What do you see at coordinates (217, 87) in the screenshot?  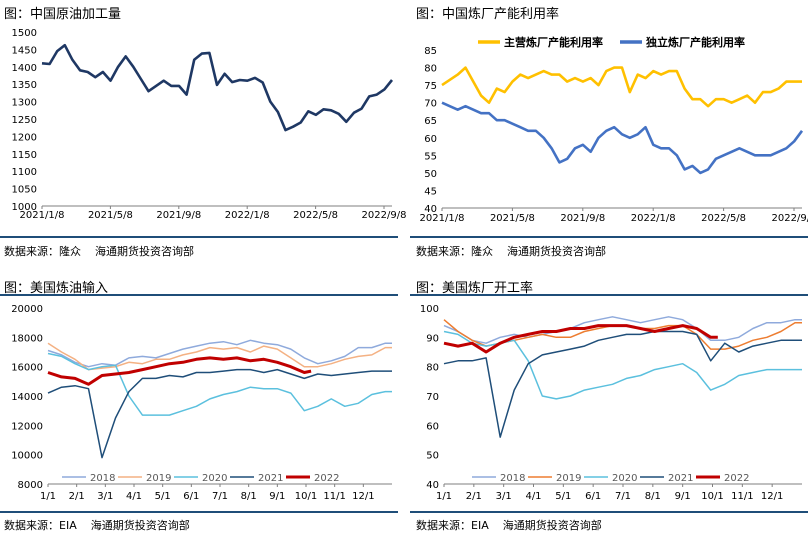 I see `series-line-main` at bounding box center [217, 87].